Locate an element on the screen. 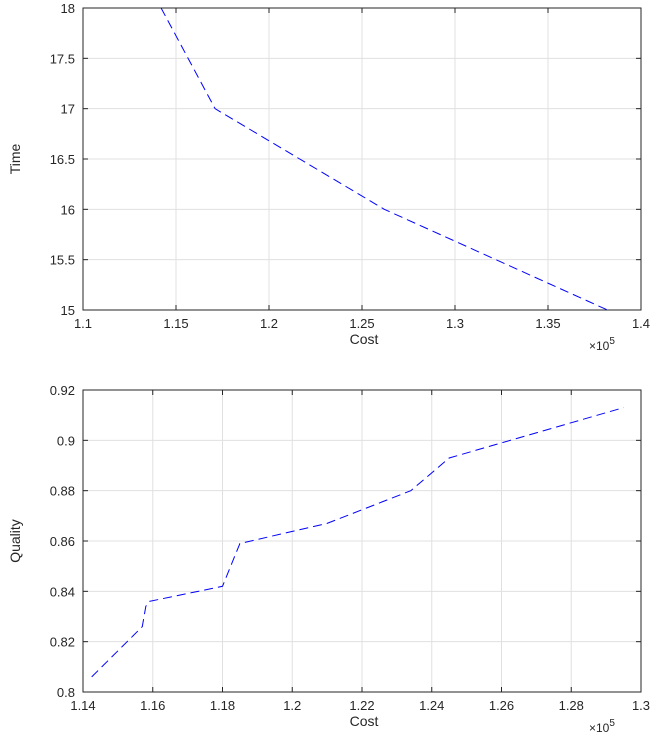  x-tick-label: 1.24 is located at coordinates (431, 705).